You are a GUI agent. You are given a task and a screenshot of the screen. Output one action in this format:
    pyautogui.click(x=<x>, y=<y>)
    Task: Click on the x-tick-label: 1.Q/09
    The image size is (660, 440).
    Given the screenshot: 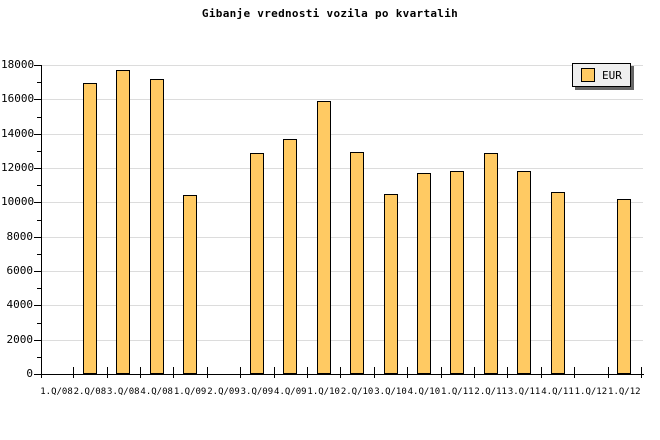 What is the action you would take?
    pyautogui.click(x=190, y=392)
    